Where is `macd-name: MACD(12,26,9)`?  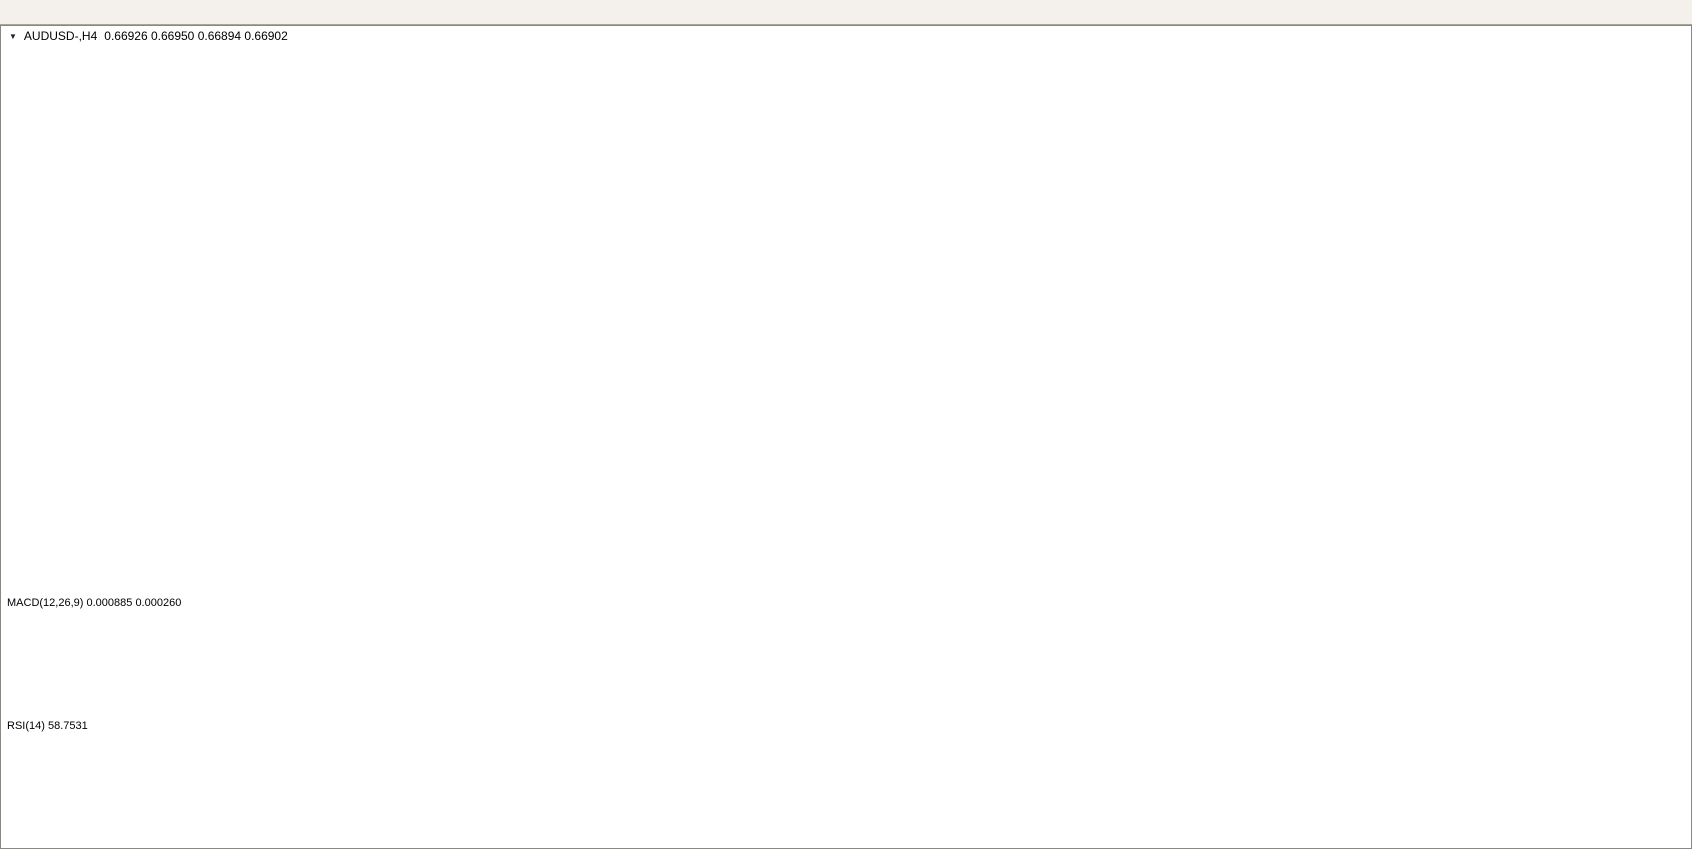 macd-name: MACD(12,26,9) is located at coordinates (45, 603).